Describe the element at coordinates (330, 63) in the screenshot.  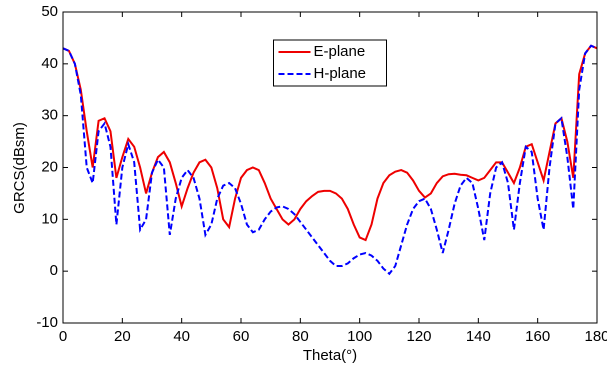
I see `legend-box` at that location.